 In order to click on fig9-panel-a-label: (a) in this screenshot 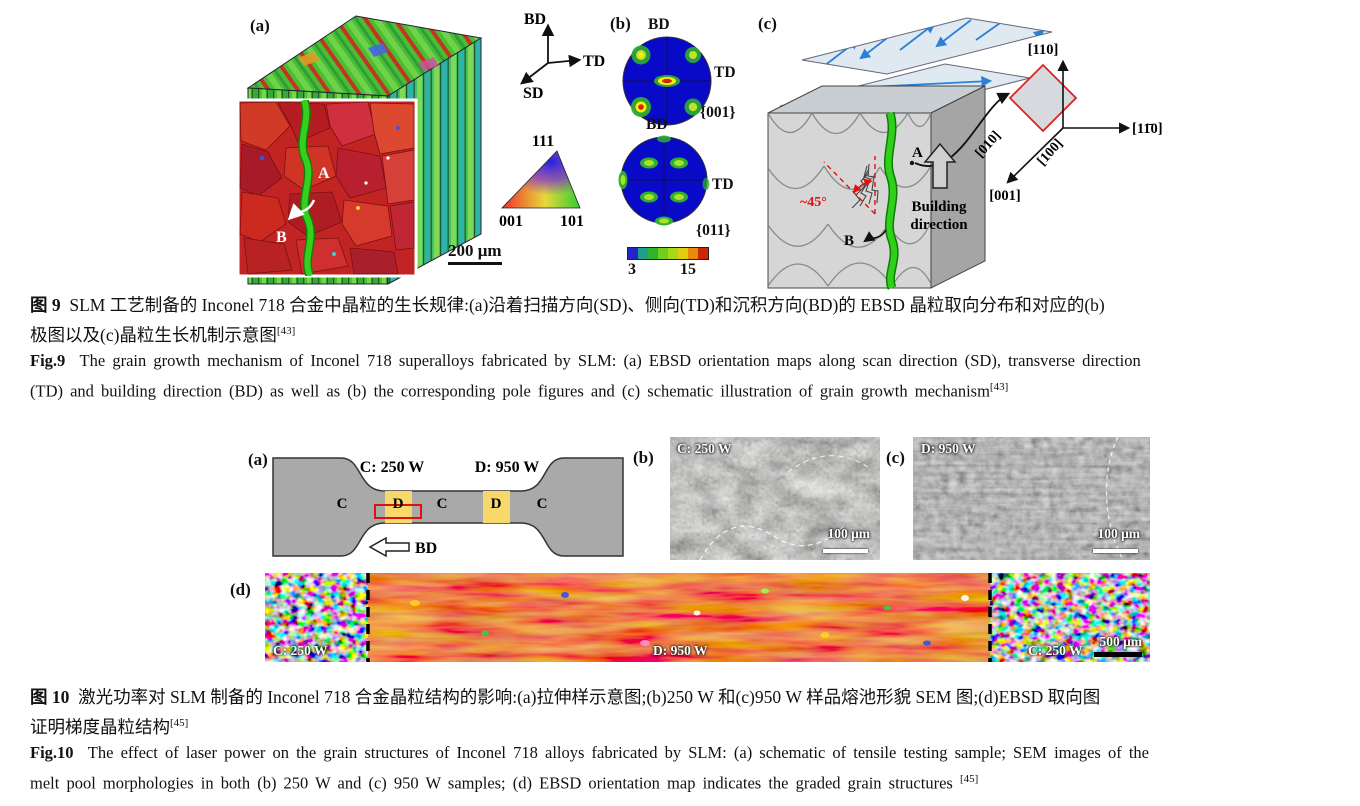, I will do `click(260, 25)`.